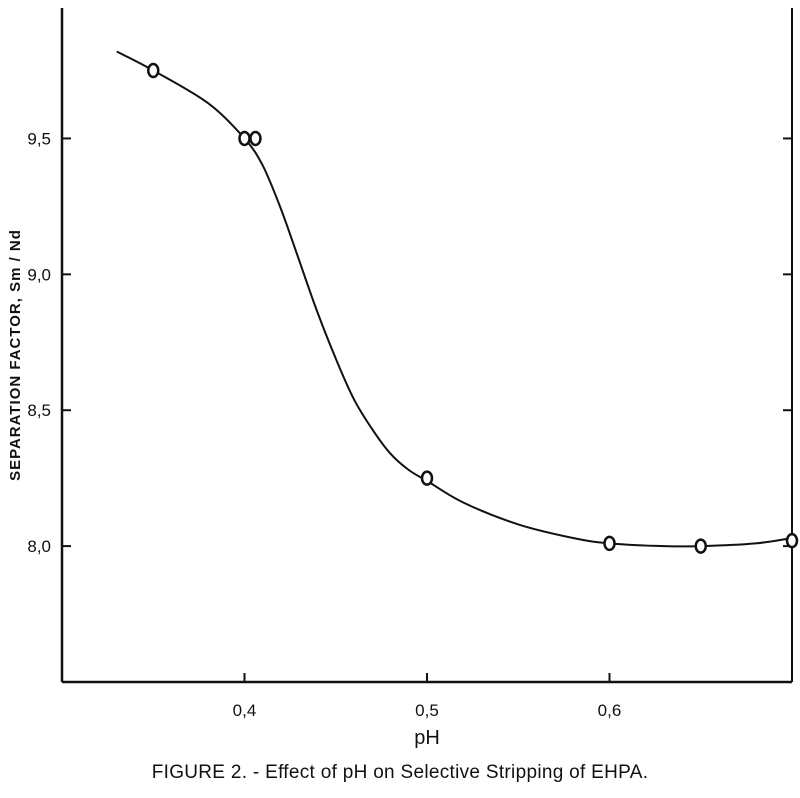  Describe the element at coordinates (39, 138) in the screenshot. I see `y-tick-label: 9,5` at that location.